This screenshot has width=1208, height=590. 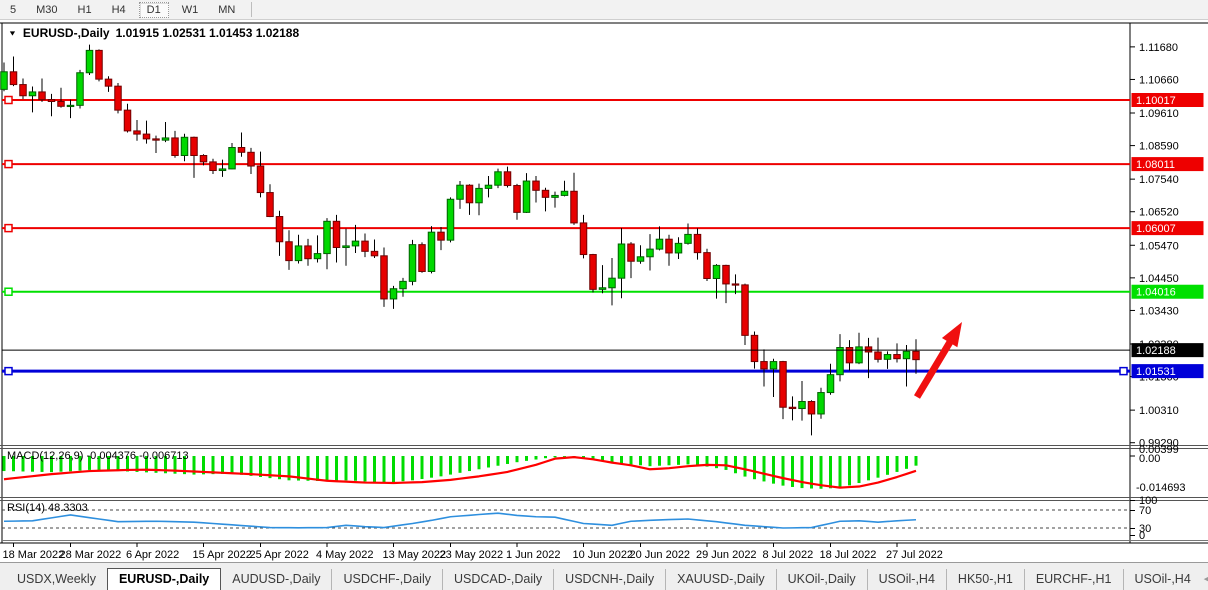 What do you see at coordinates (415, 555) in the screenshot?
I see `time-tick-label: 13 May 2022` at bounding box center [415, 555].